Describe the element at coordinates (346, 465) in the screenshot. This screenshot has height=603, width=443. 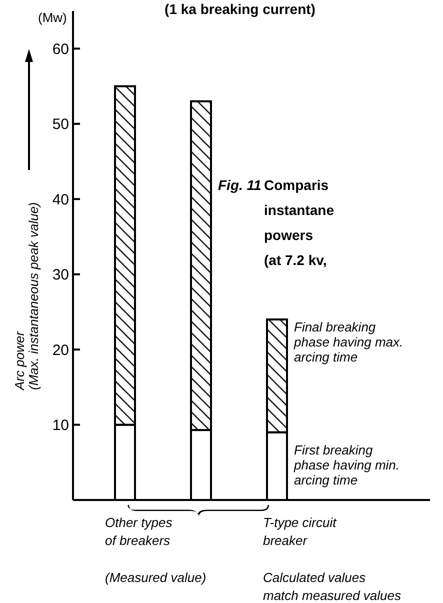
I see `series-label: First breaking phase having min. arcing time` at that location.